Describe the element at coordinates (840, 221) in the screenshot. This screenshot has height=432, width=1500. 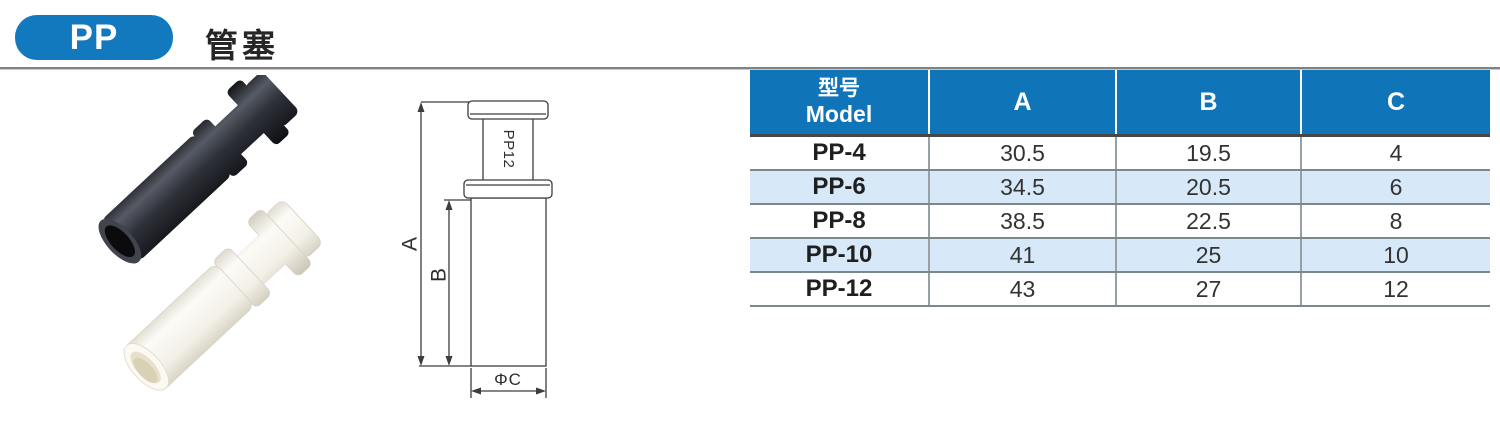
I see `model-cell: PP-8` at that location.